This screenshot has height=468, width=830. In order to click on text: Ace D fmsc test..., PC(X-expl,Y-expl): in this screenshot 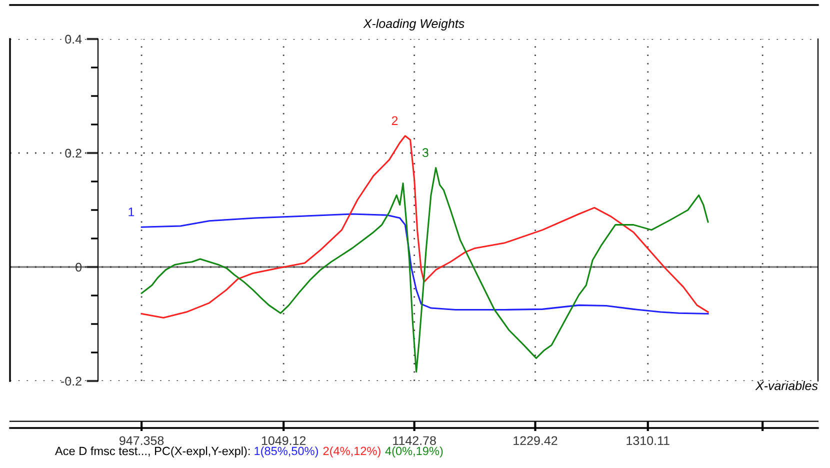, I will do `click(152, 452)`.